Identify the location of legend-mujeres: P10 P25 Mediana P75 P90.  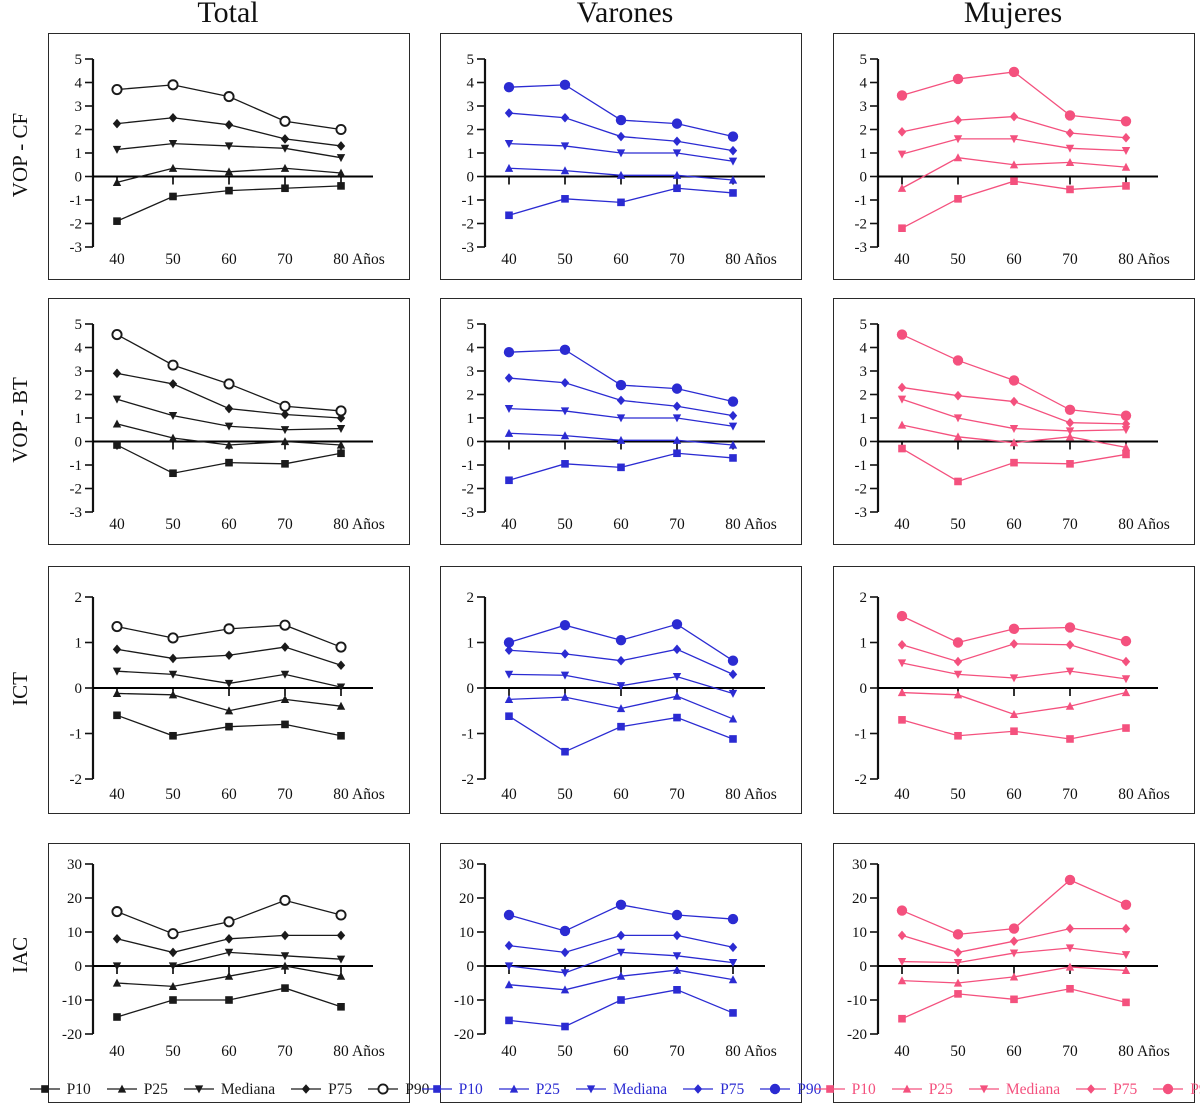
(1007, 1089).